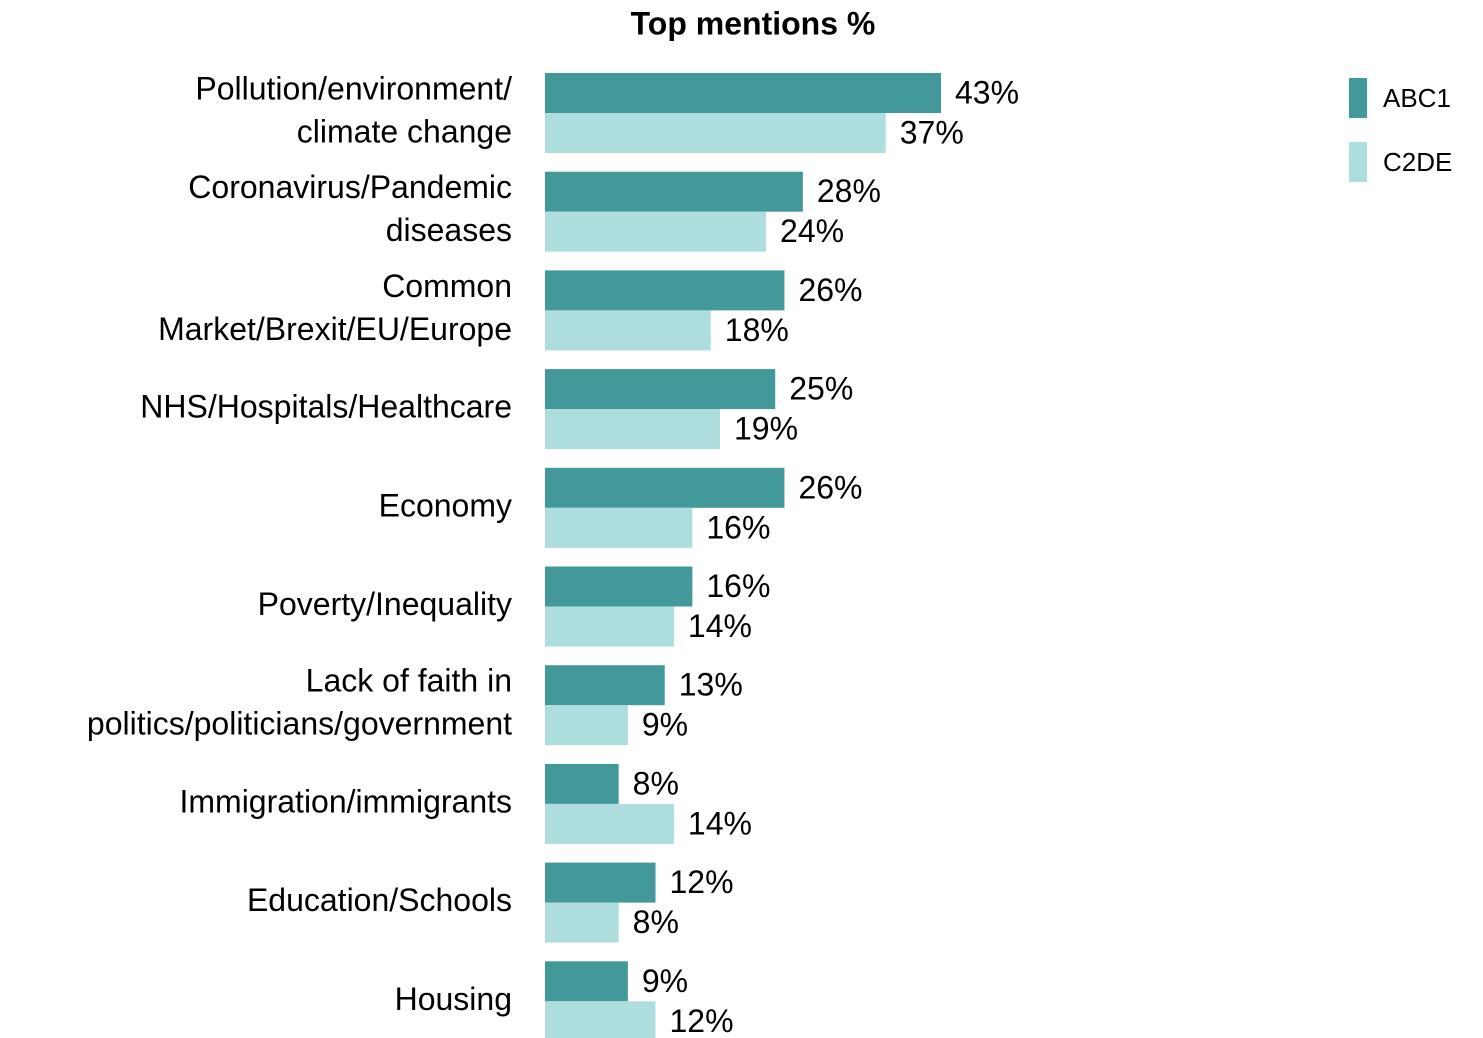 The width and height of the screenshot is (1483, 1038). I want to click on value-label: 24%, so click(812, 231).